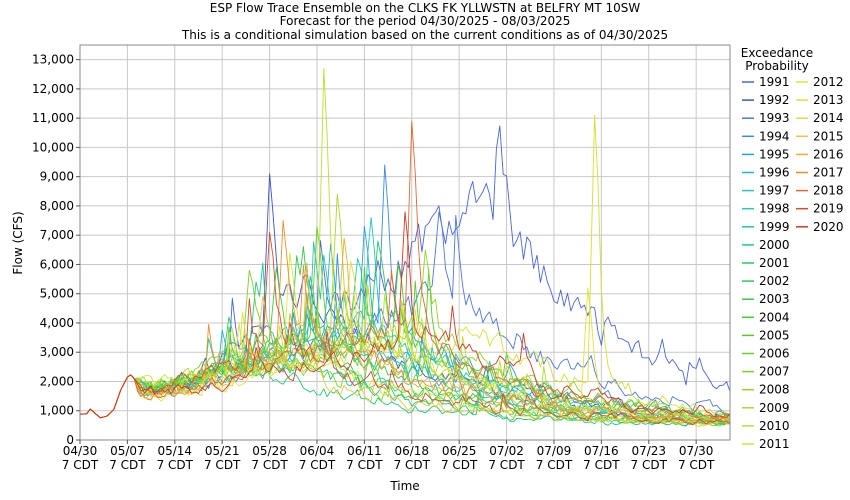 Image resolution: width=850 pixels, height=500 pixels. I want to click on x-tick-date: 05/21, so click(222, 451).